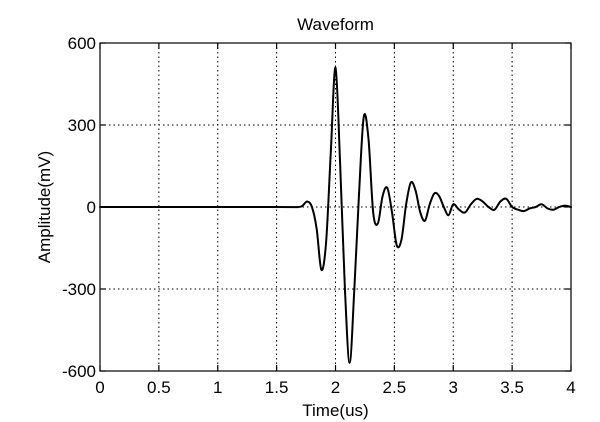 The height and width of the screenshot is (422, 600). What do you see at coordinates (335, 24) in the screenshot?
I see `chart-title: Waveform` at bounding box center [335, 24].